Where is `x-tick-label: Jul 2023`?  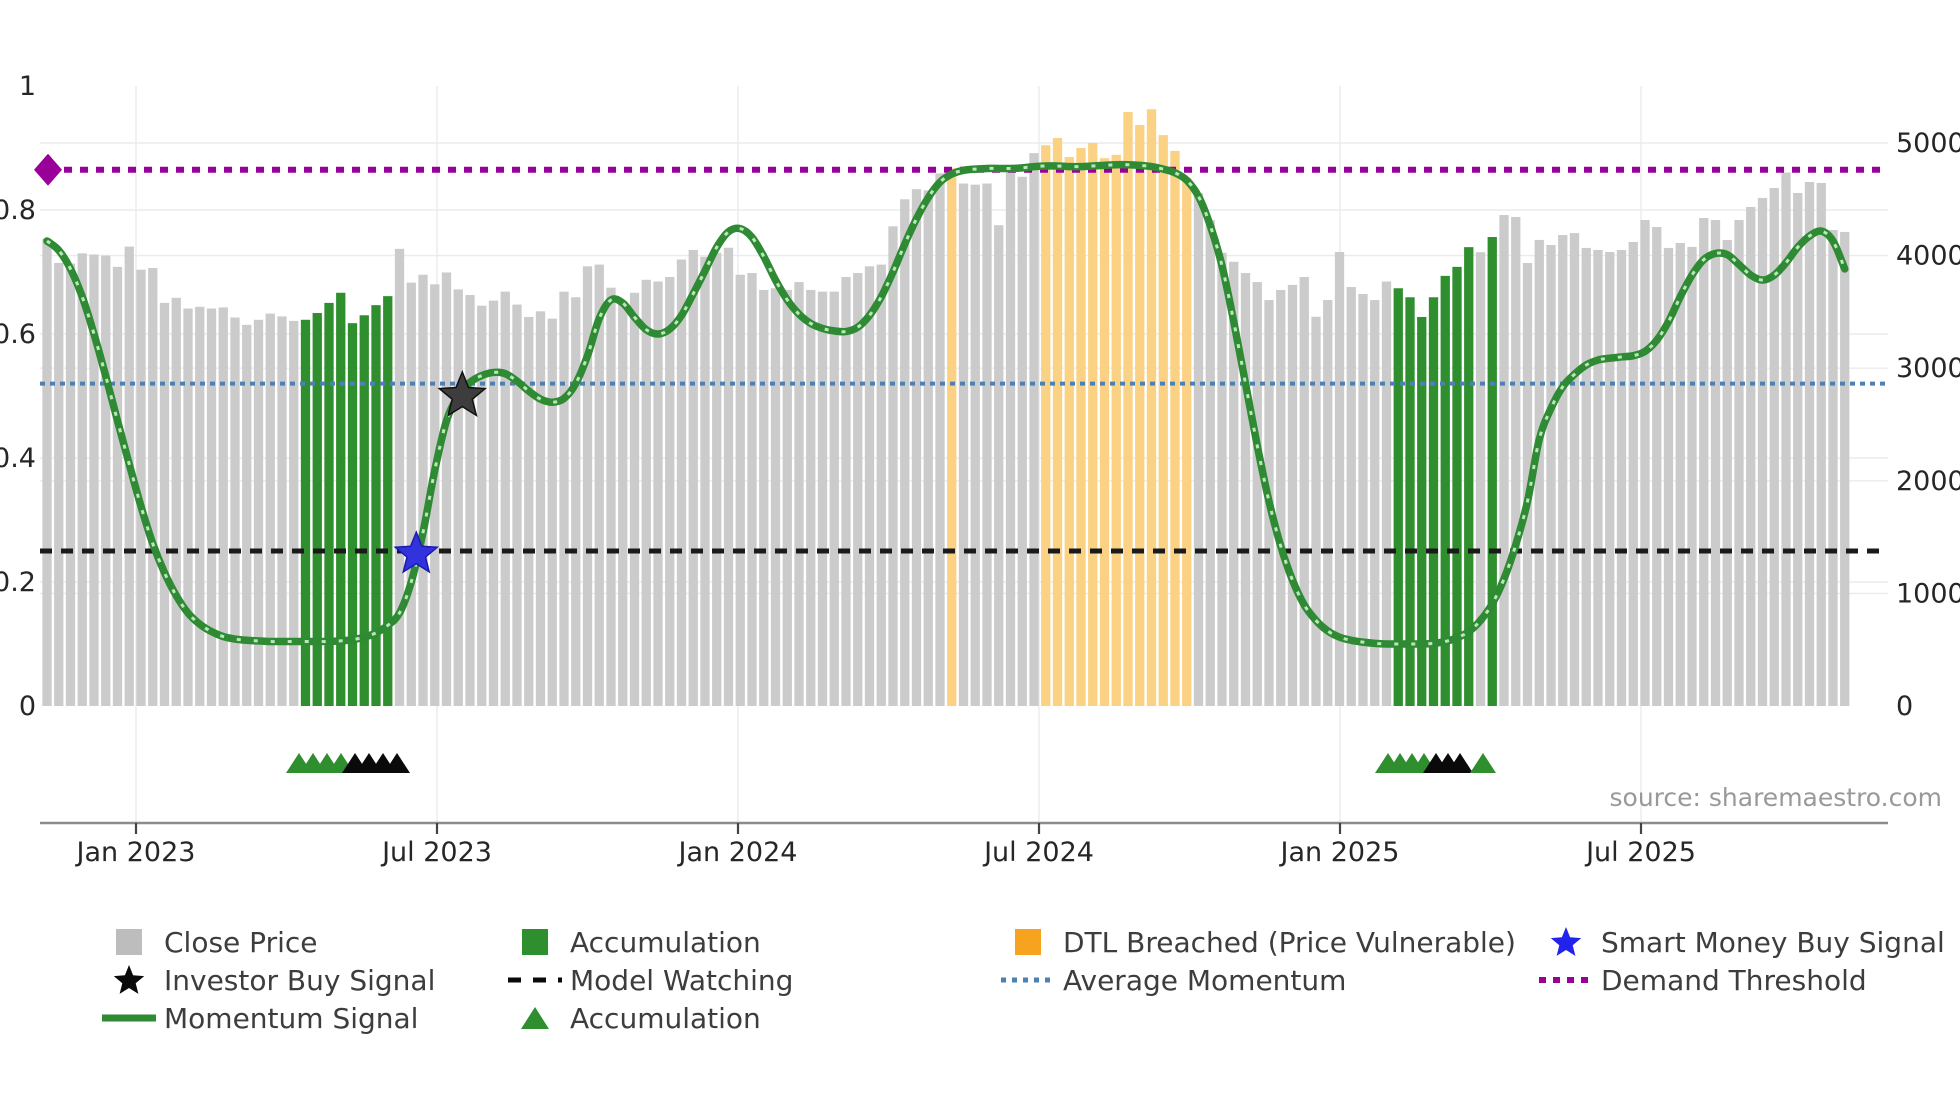
x-tick-label: Jul 2023 is located at coordinates (436, 852).